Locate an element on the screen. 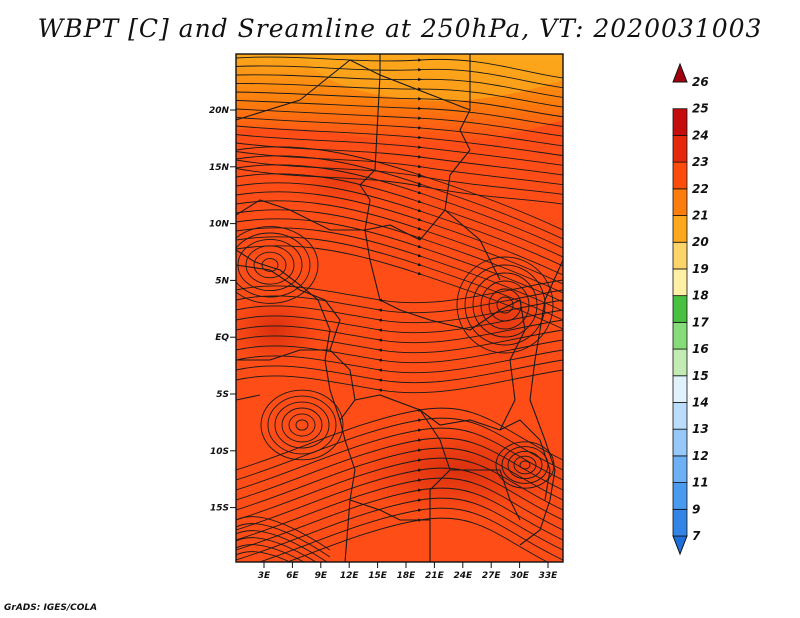 The height and width of the screenshot is (618, 800). colorbar-label: 21 is located at coordinates (700, 216).